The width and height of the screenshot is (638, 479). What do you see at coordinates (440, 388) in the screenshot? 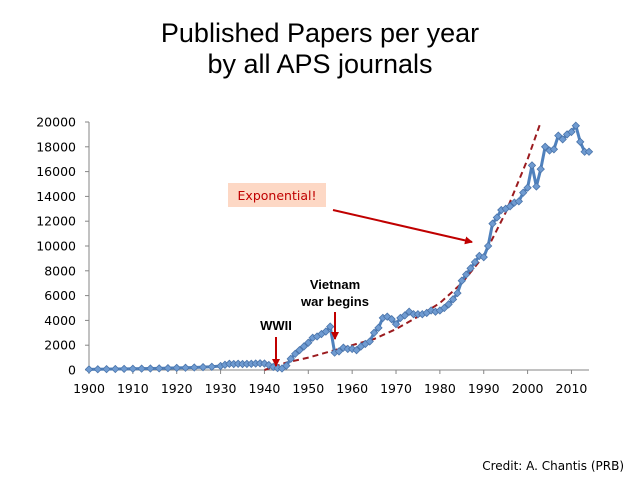
I see `x-tick-label: 1980` at bounding box center [440, 388].